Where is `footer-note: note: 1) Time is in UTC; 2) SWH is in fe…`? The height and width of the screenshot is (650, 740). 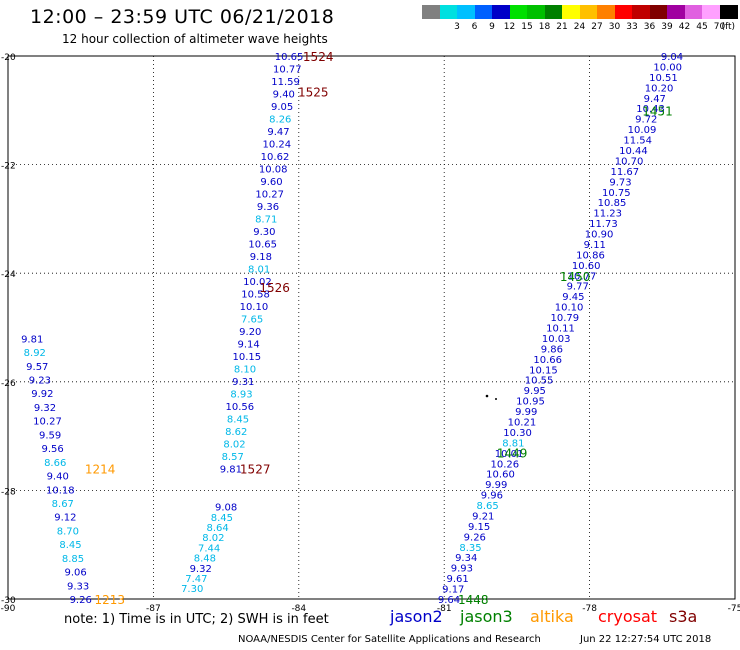
footer-note: note: 1) Time is in UTC; 2) SWH is in fe… is located at coordinates (196, 619).